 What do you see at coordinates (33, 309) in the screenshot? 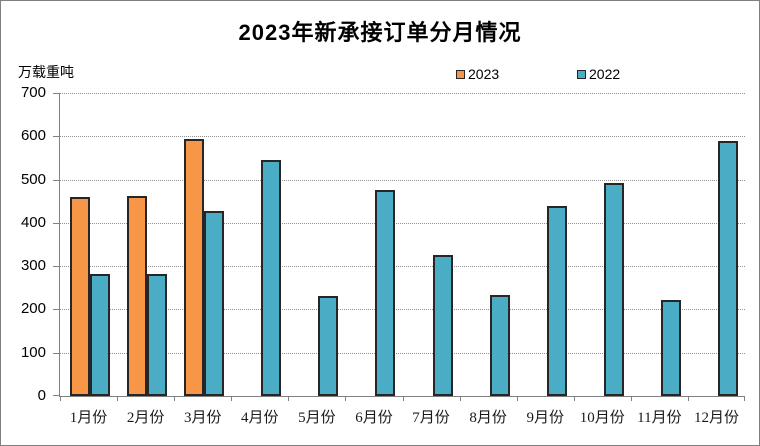
I see `y-axis-label-200: 200` at bounding box center [33, 309].